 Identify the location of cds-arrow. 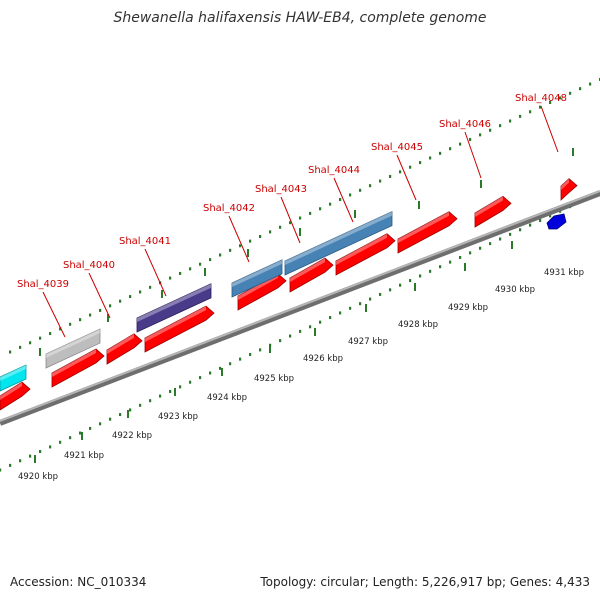
(15, 396).